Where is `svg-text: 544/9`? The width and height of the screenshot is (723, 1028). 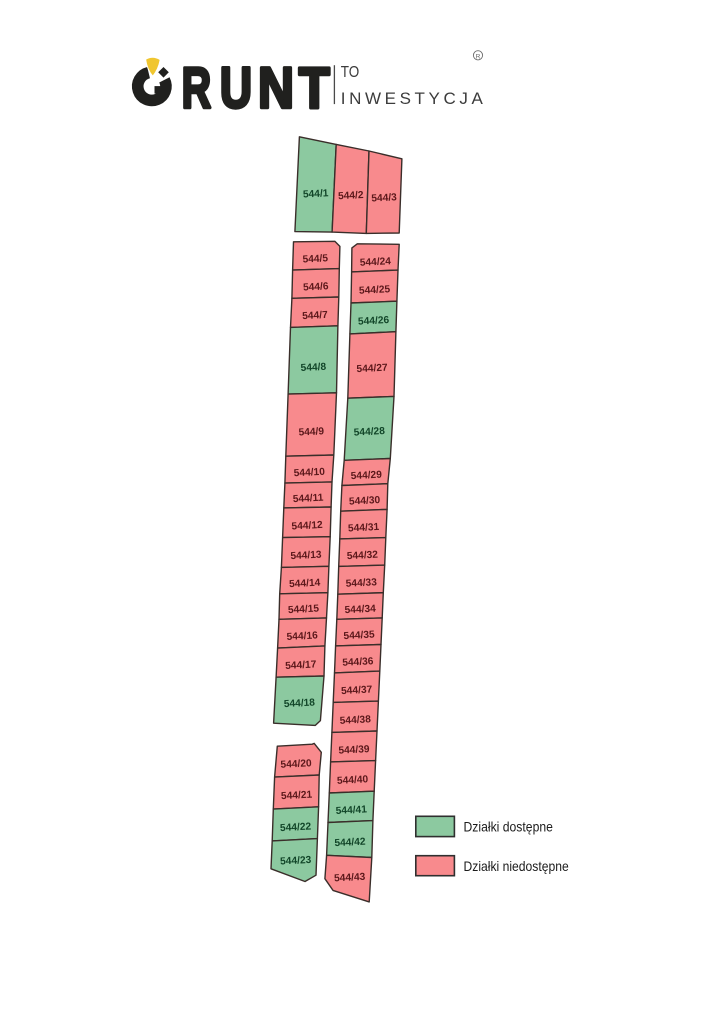 svg-text: 544/9 is located at coordinates (311, 432).